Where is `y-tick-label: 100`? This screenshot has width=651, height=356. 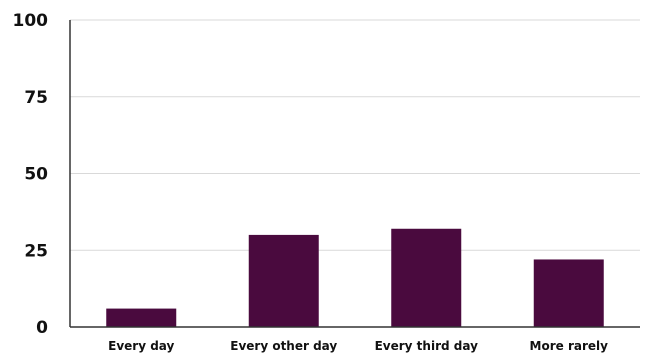 y-tick-label: 100 is located at coordinates (31, 21).